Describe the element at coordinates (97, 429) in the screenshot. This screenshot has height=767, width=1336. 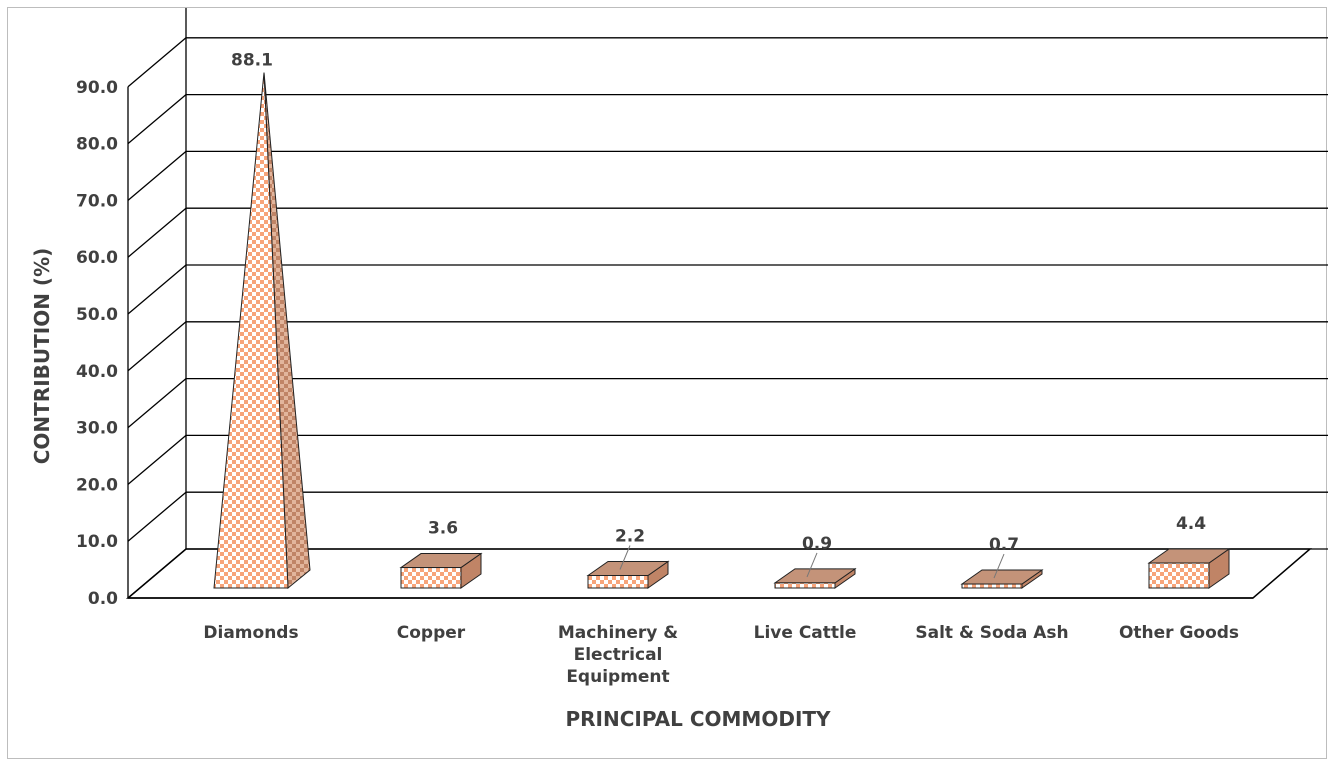
I see `y-tick-label: 30.0` at that location.